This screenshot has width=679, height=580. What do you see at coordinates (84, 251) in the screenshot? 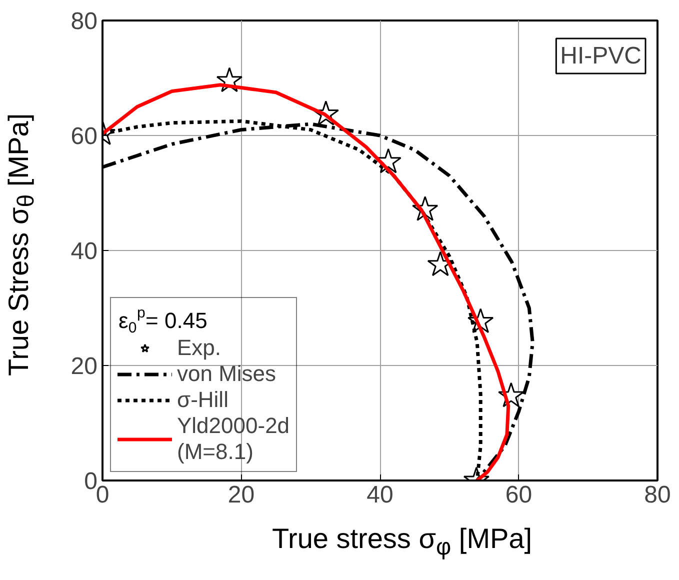
I see `y-tick-label: 40` at bounding box center [84, 251].